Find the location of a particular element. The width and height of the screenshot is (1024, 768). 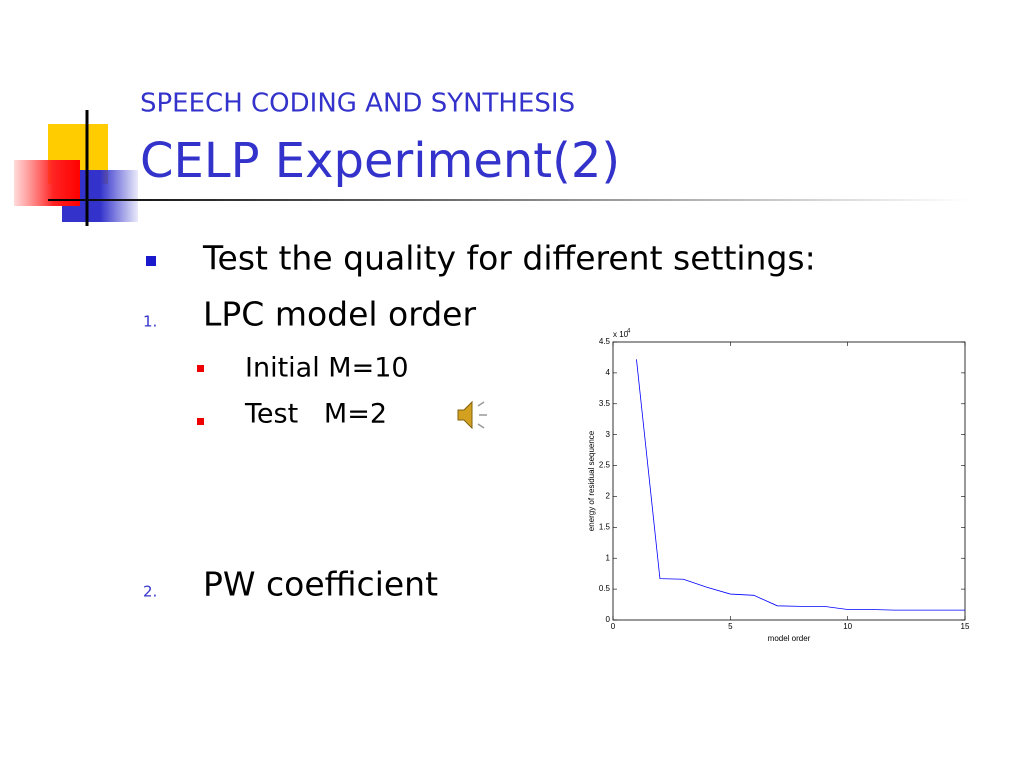

y-tick-label: 2.5 is located at coordinates (605, 465).